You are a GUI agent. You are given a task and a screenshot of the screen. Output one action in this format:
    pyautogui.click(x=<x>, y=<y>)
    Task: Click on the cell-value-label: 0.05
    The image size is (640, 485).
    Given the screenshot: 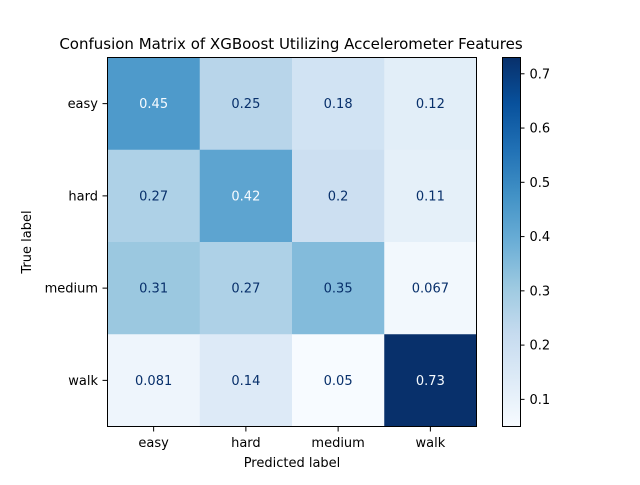 What is the action you would take?
    pyautogui.click(x=338, y=381)
    